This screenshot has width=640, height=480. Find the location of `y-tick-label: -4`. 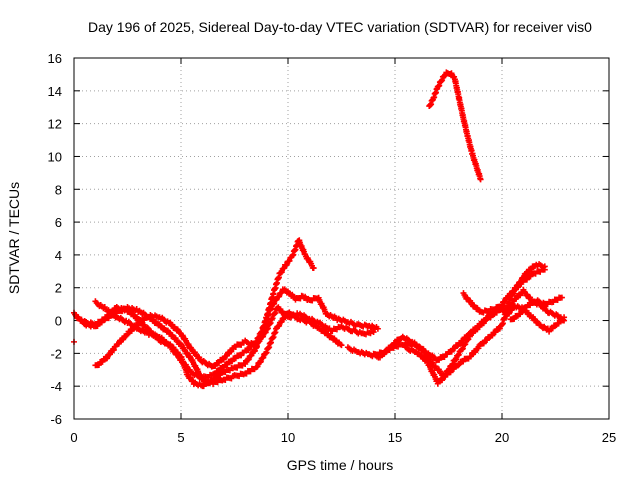

y-tick-label: -4 is located at coordinates (56, 386).